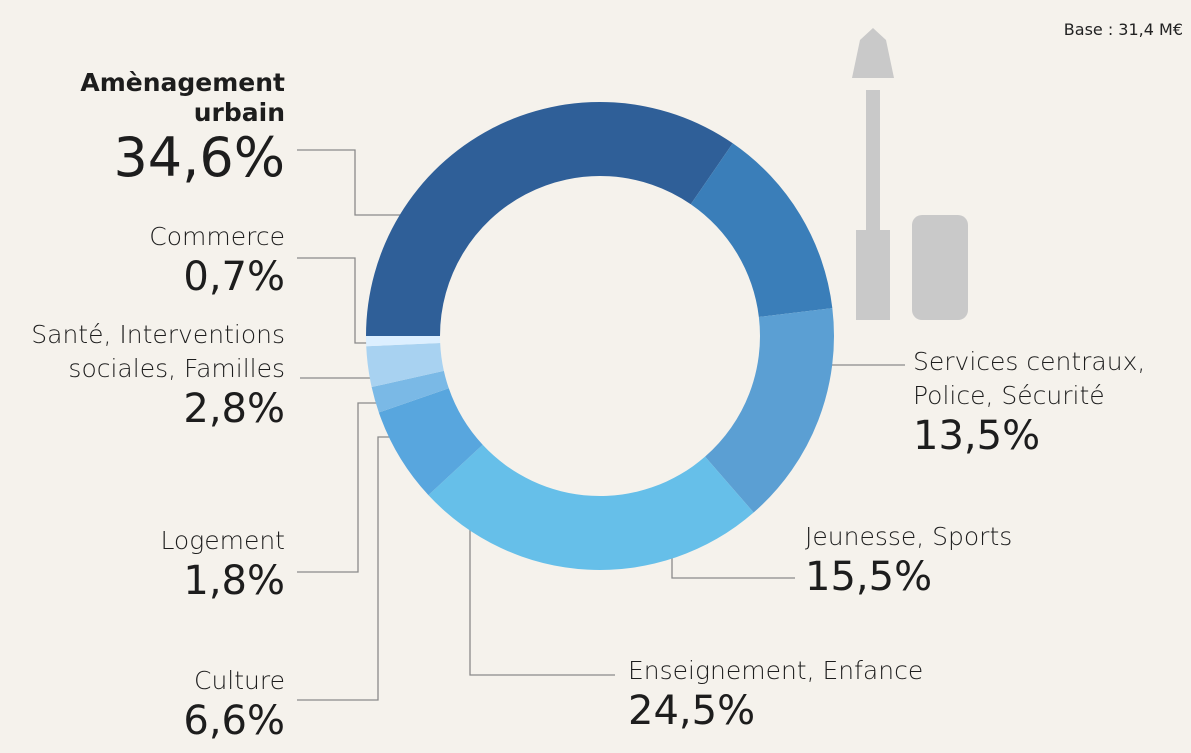 This screenshot has height=753, width=1191. Describe the element at coordinates (798, 694) in the screenshot. I see `segment-label: Enseignement, Enfance 24,5%` at that location.